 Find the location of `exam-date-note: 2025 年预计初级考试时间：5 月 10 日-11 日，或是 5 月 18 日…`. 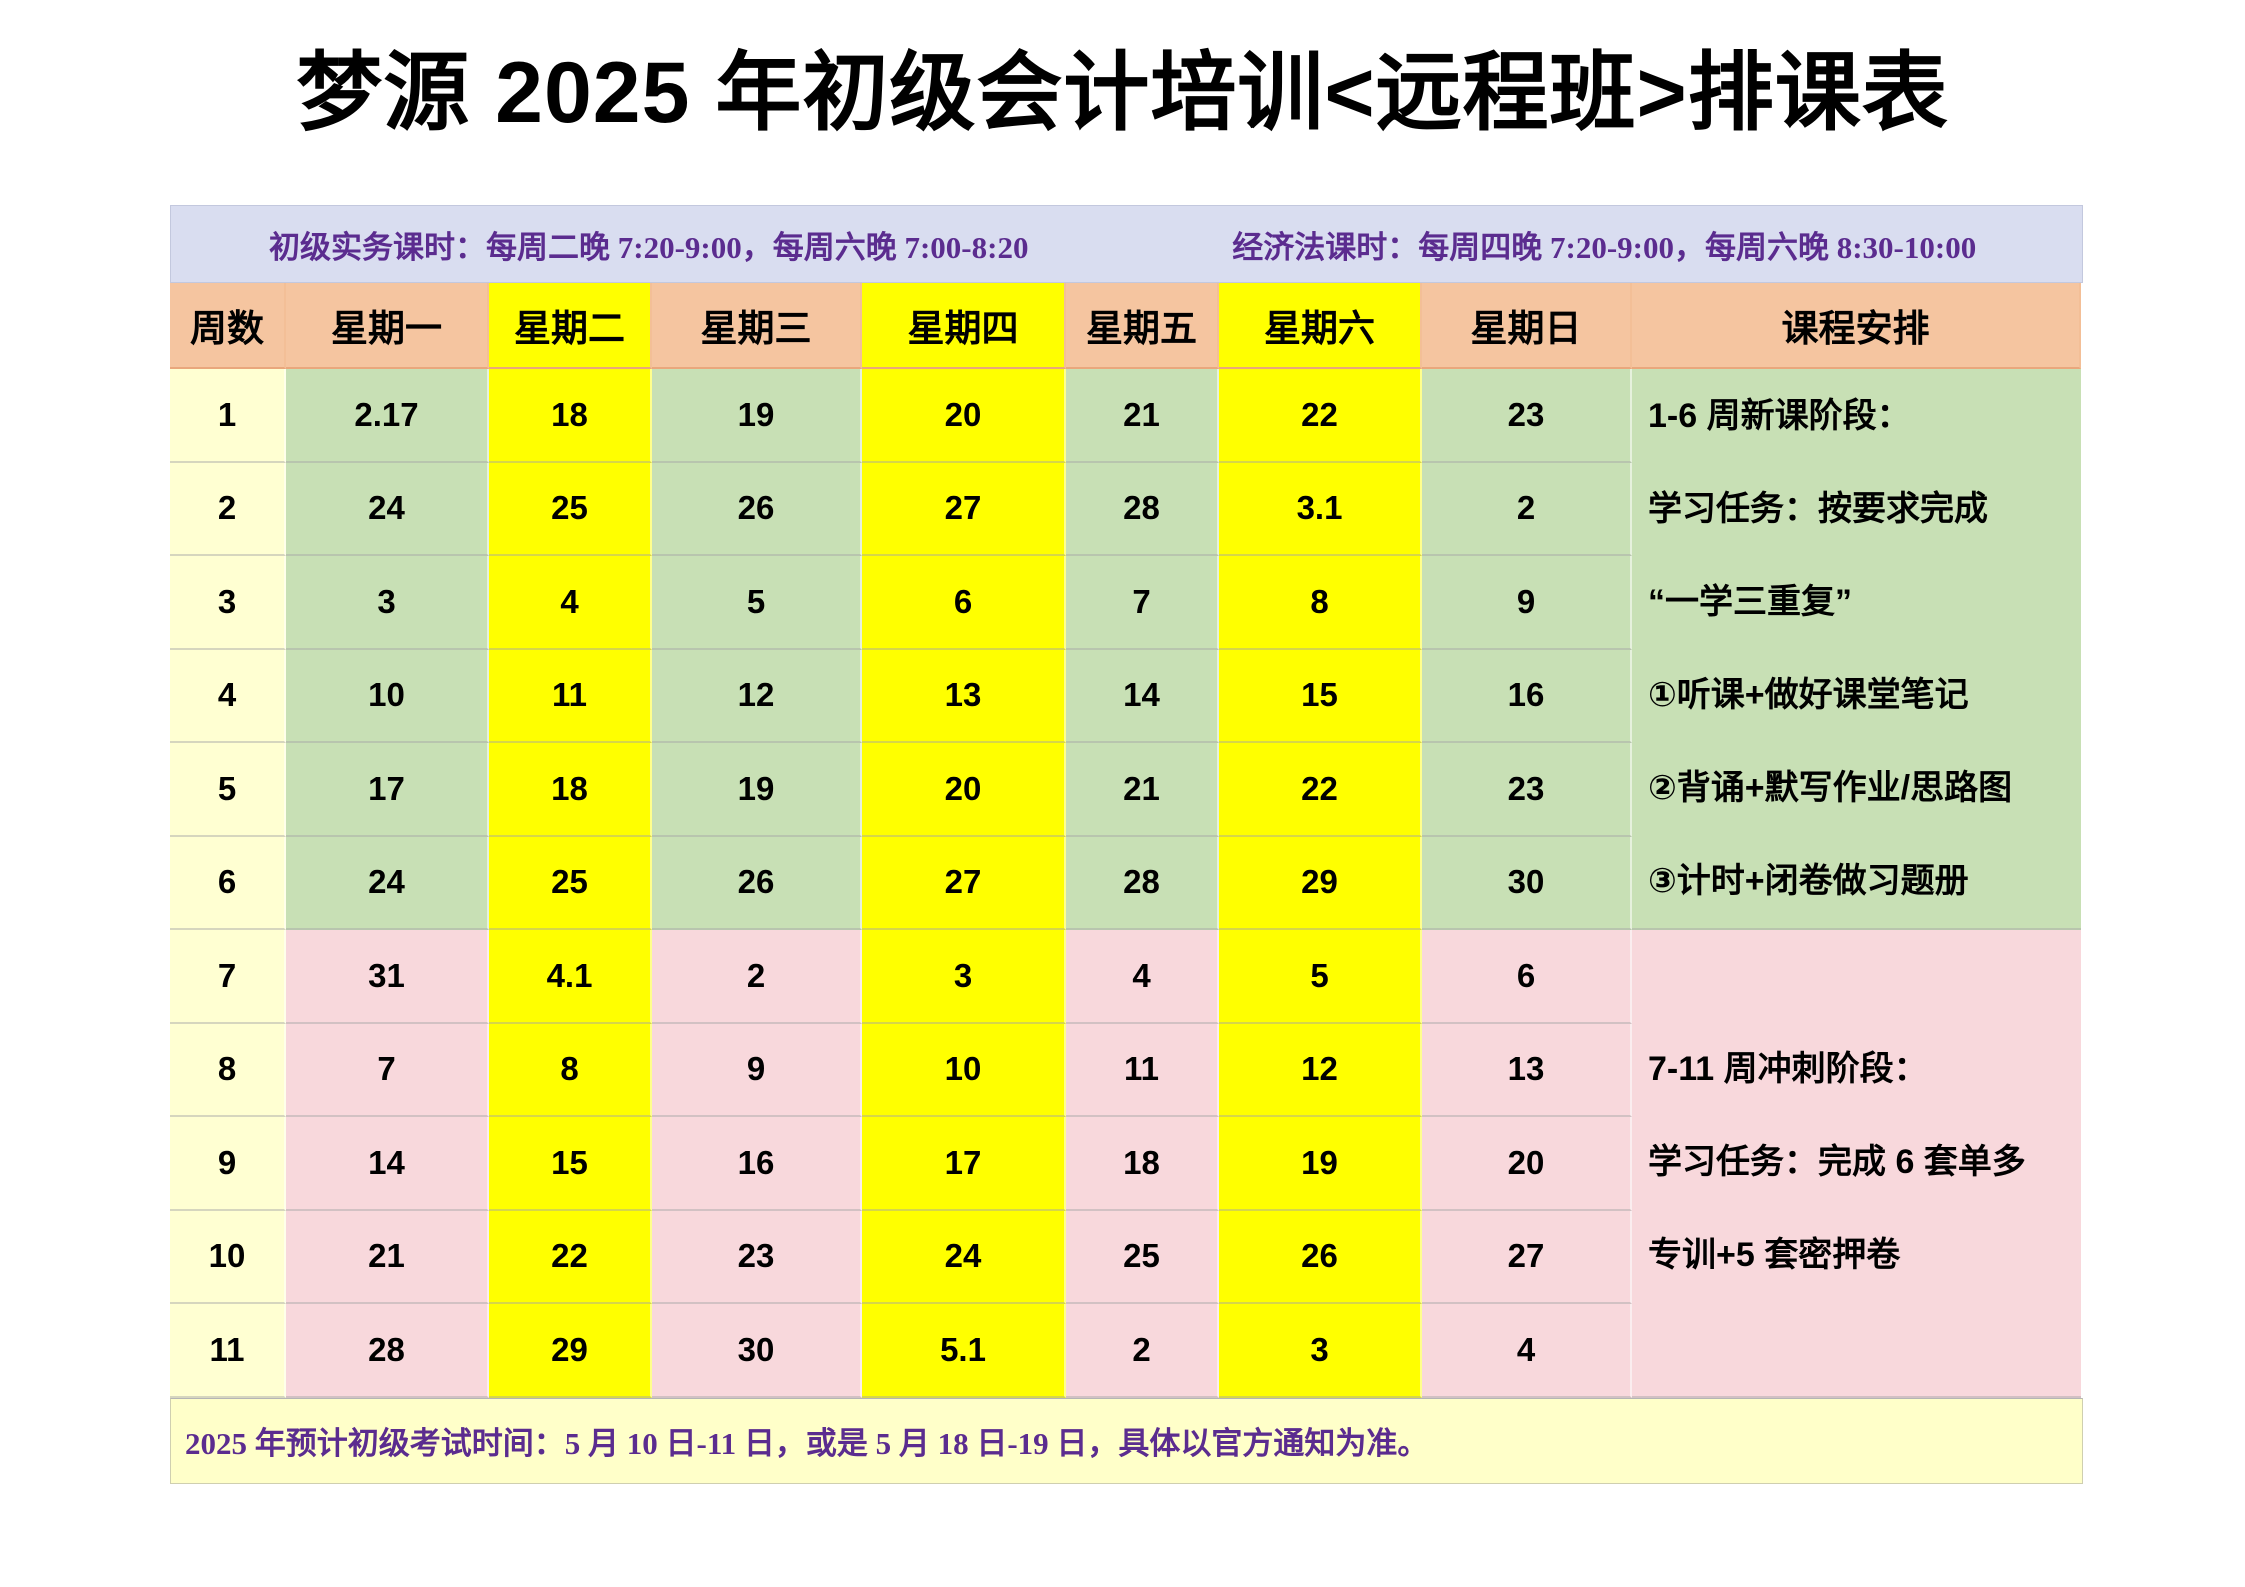

exam-date-note: 2025 年预计初级考试时间：5 月 10 日-11 日，或是 5 月 18 日… is located at coordinates (1126, 1440).